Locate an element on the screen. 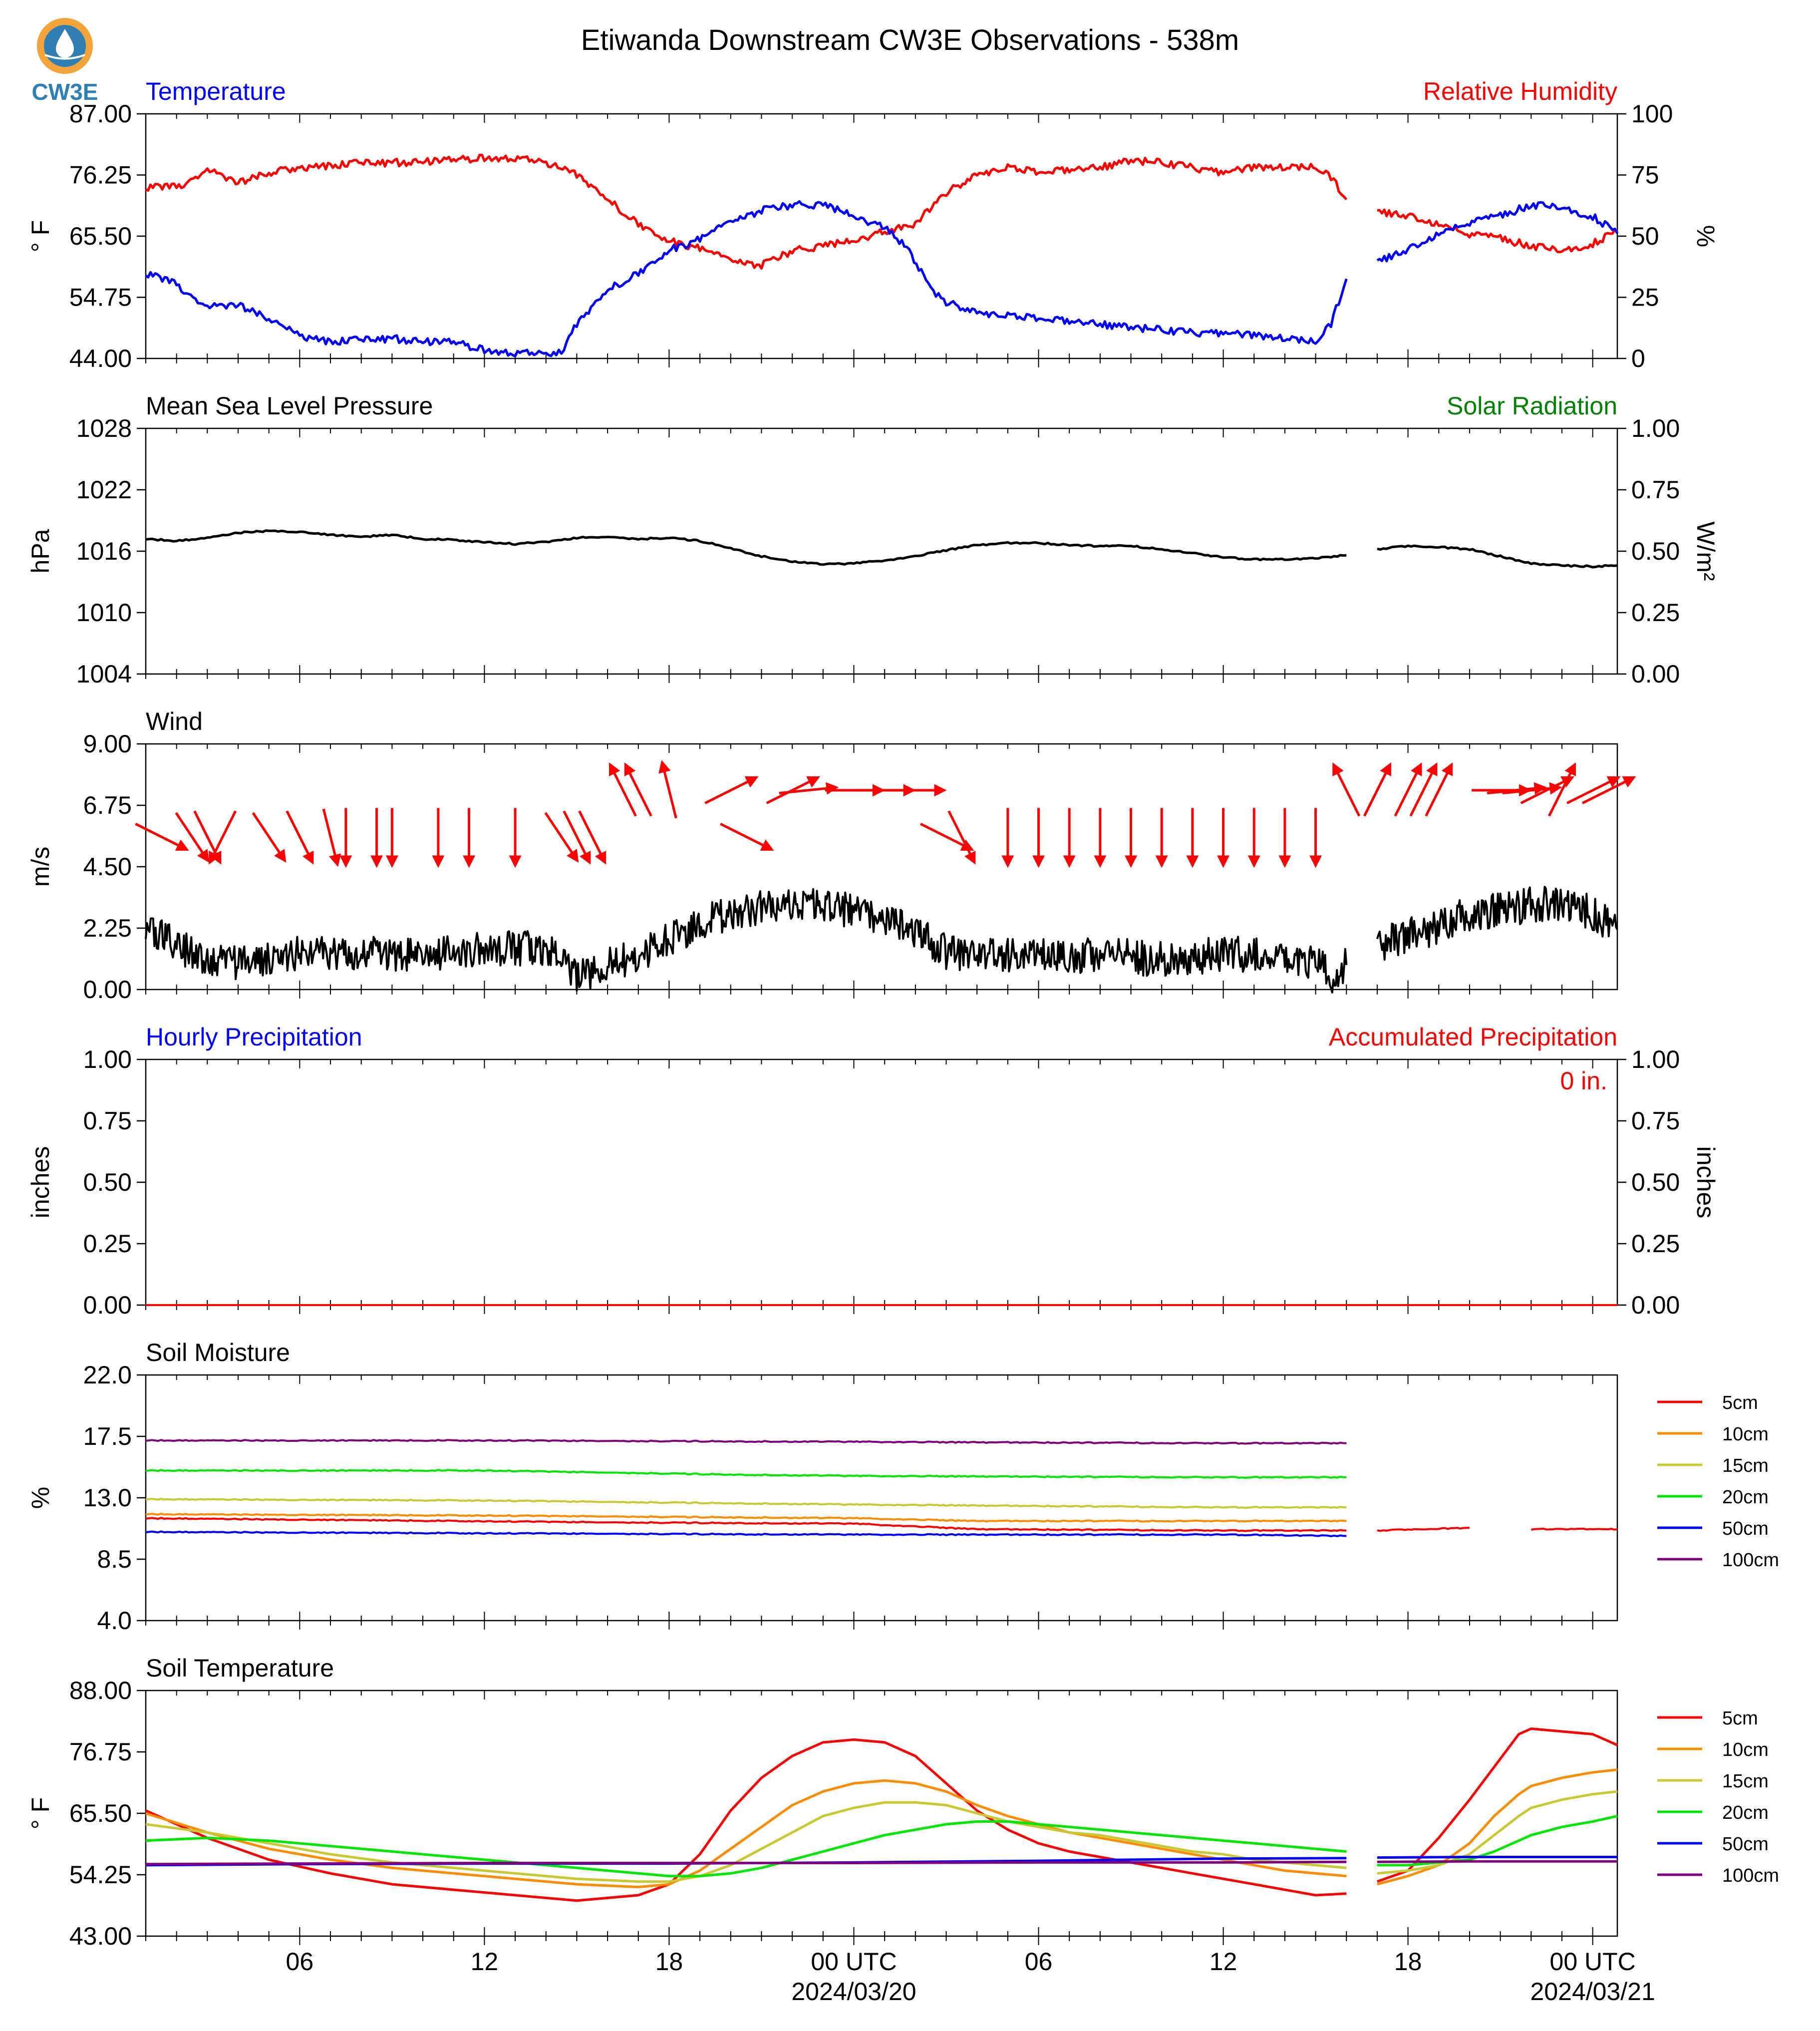  y-tick-label-left: 8.5 is located at coordinates (114, 1559).